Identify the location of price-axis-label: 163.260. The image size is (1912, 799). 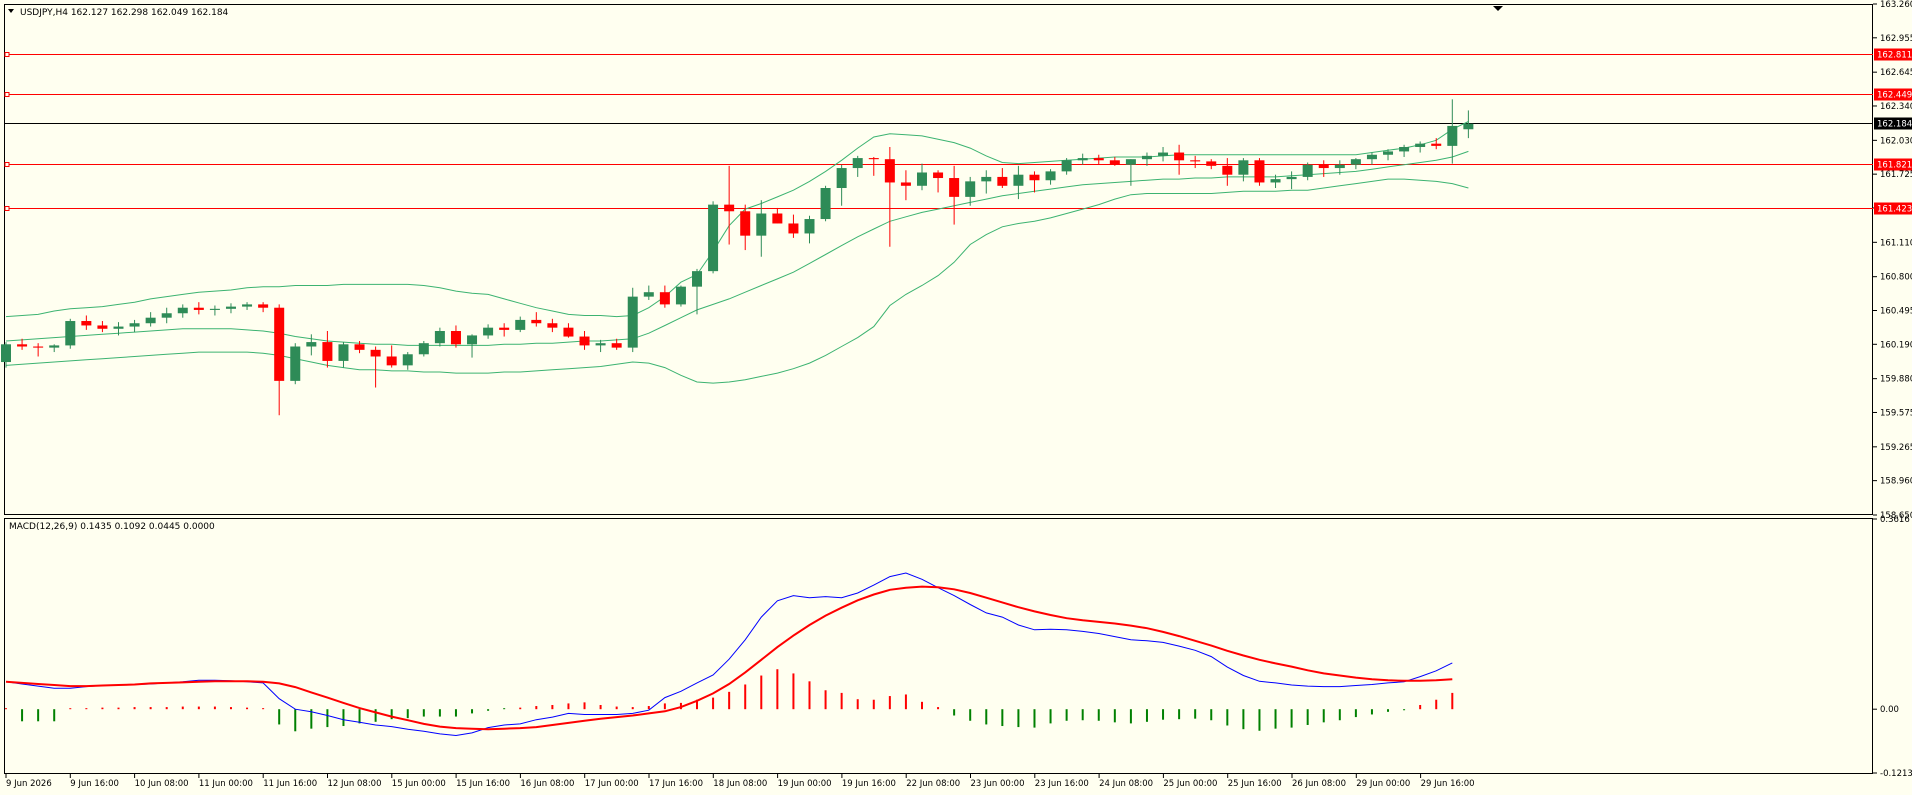
(1896, 5).